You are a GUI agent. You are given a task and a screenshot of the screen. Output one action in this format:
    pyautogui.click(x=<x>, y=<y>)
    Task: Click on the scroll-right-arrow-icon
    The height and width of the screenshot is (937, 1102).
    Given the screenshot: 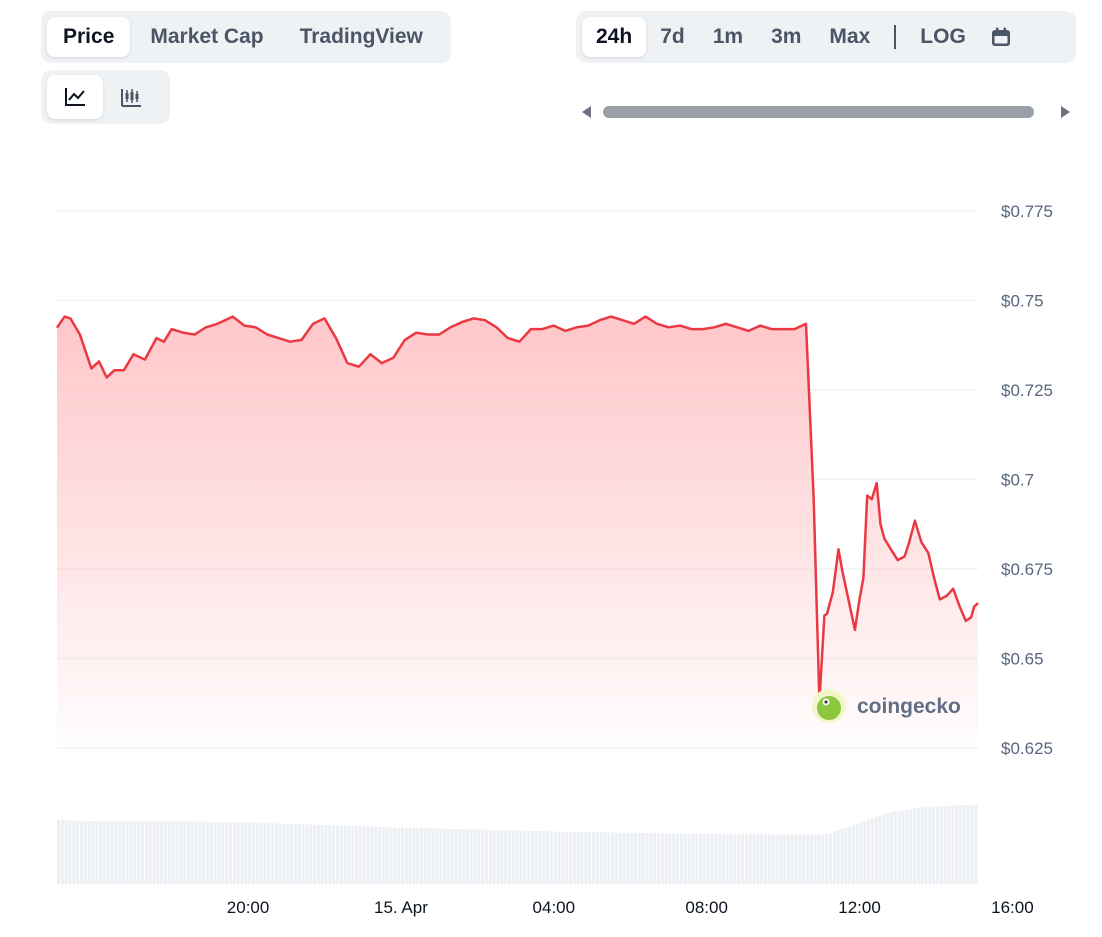 What is the action you would take?
    pyautogui.click(x=1065, y=112)
    